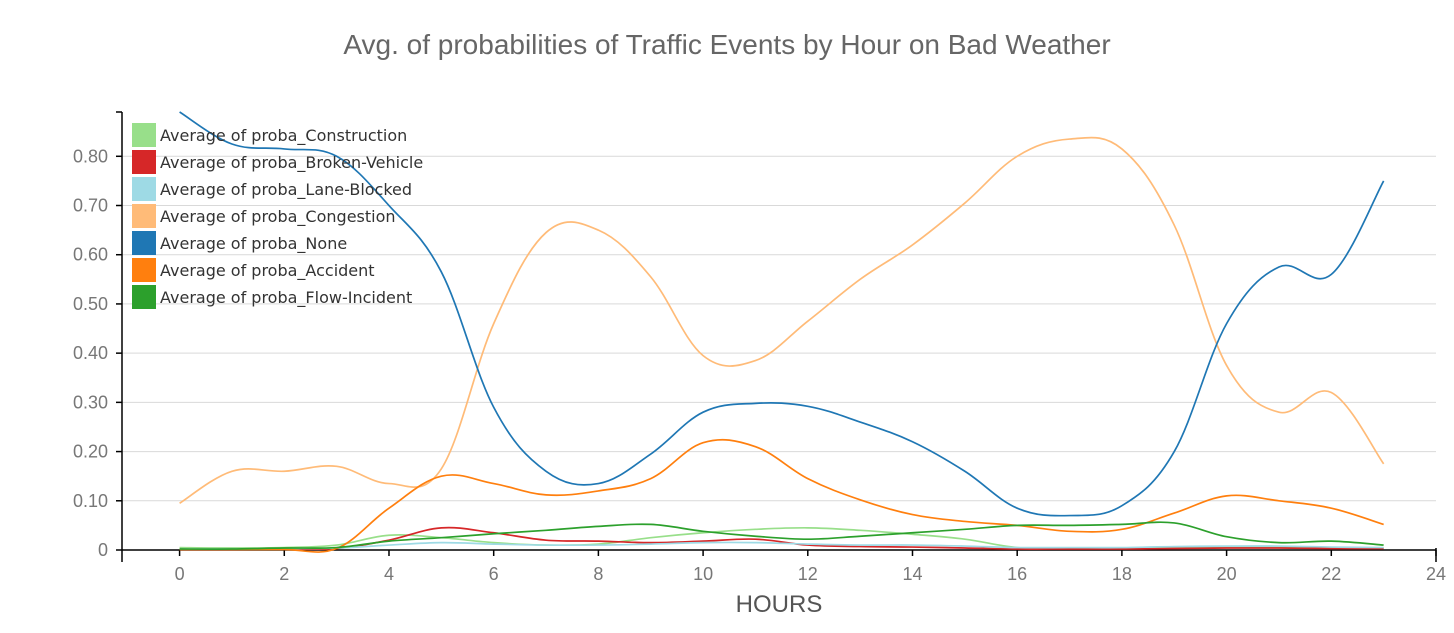  I want to click on legend-swatch-congestion, so click(144, 216).